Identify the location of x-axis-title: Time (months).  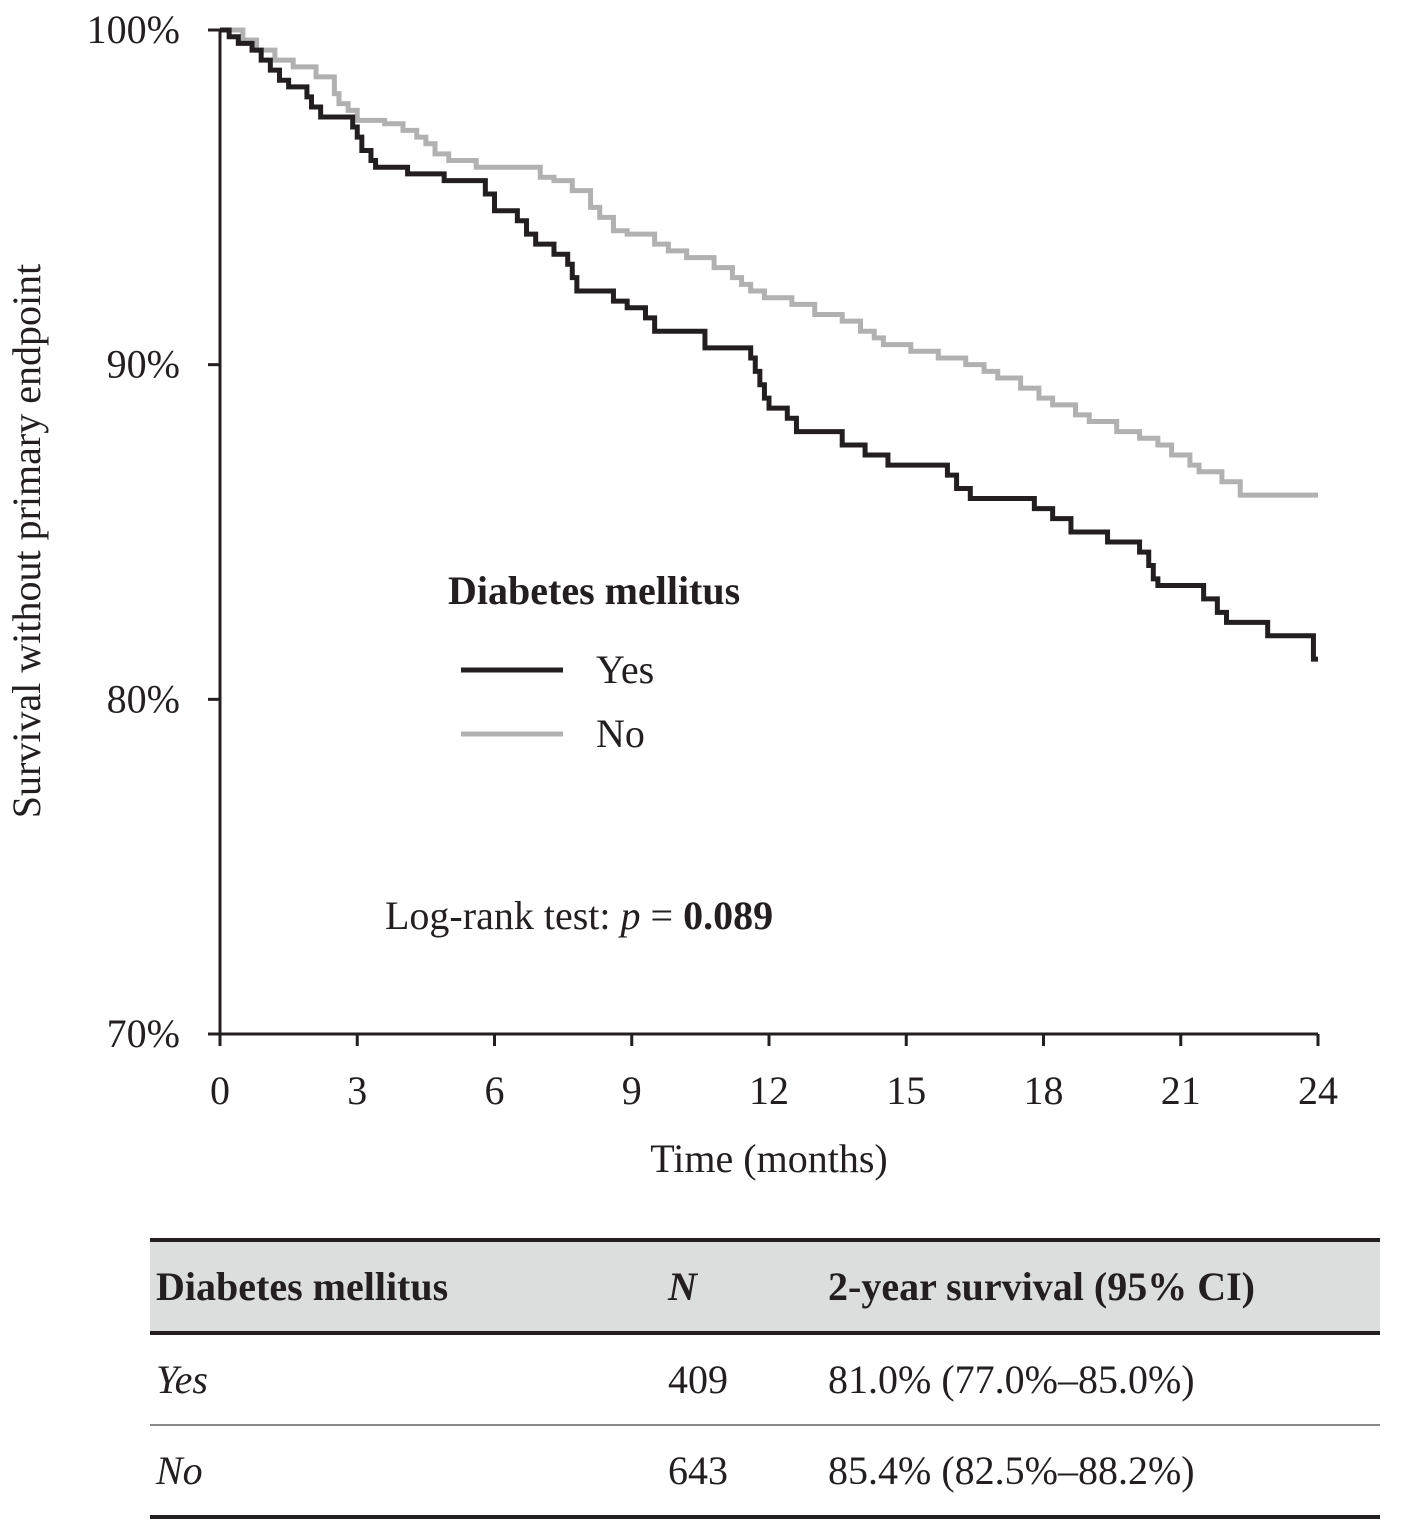
(768, 1158).